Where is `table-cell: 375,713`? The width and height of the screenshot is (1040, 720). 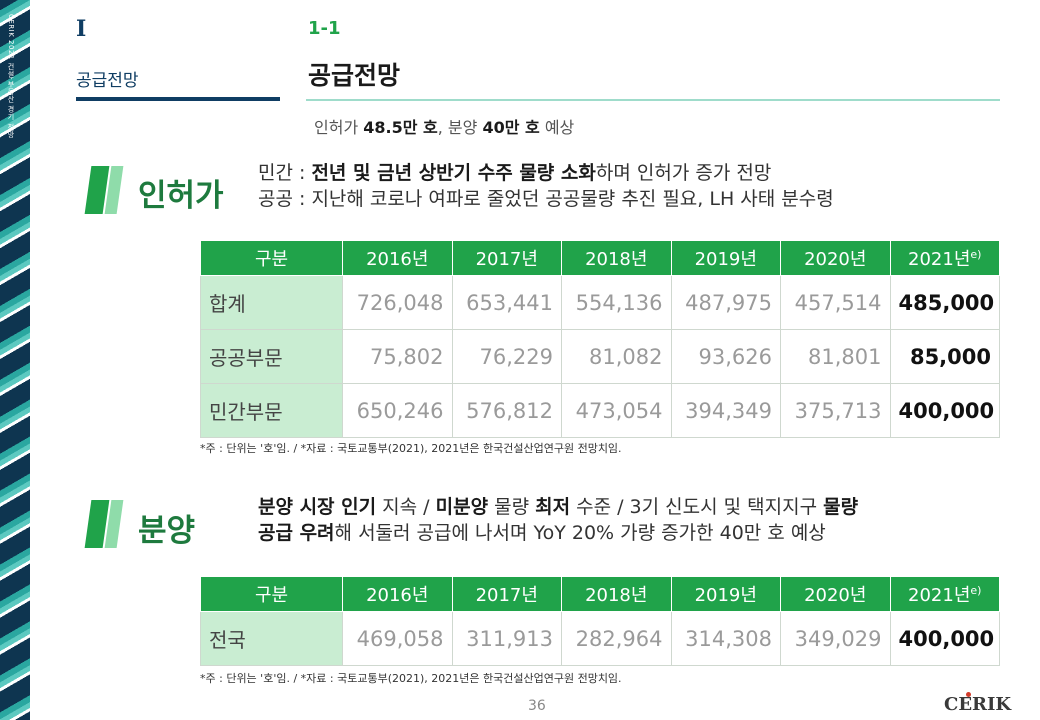
table-cell: 375,713 is located at coordinates (835, 410).